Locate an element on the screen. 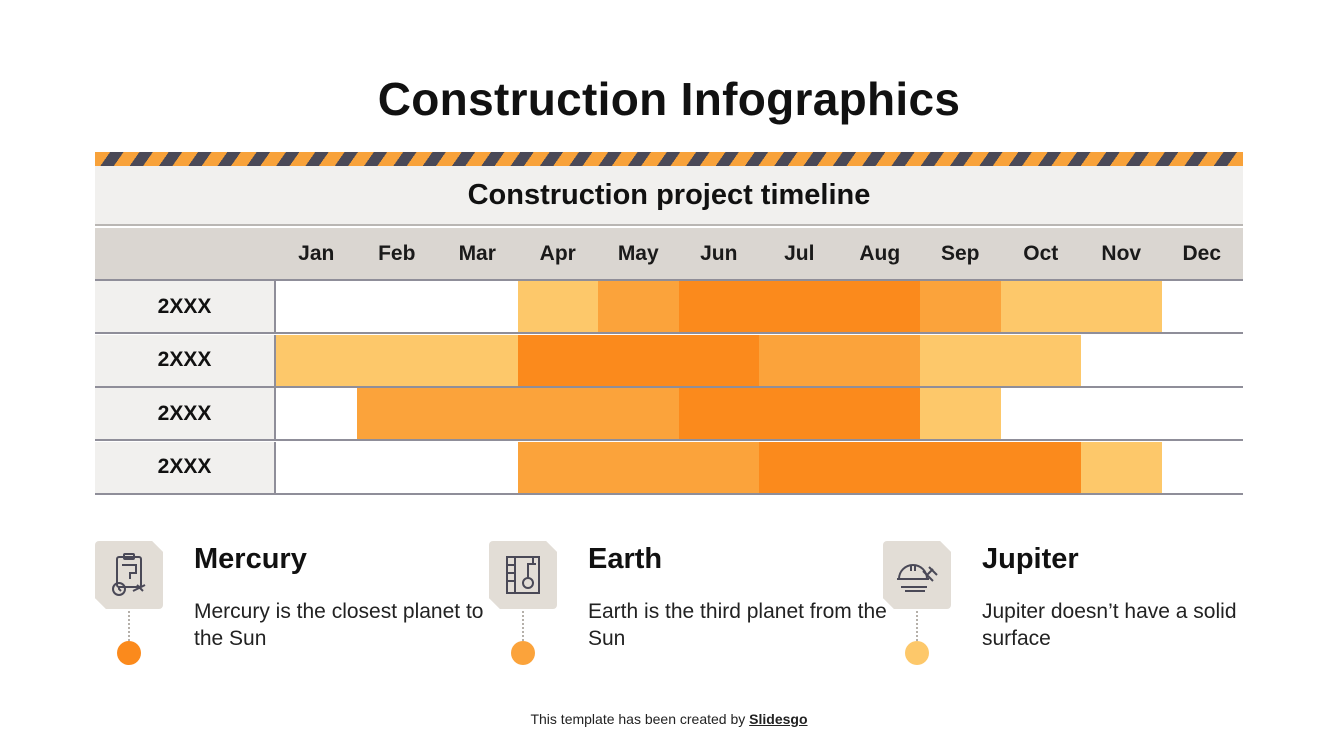 This screenshot has height=753, width=1338. slidesgo-link: Slidesgo is located at coordinates (778, 719).